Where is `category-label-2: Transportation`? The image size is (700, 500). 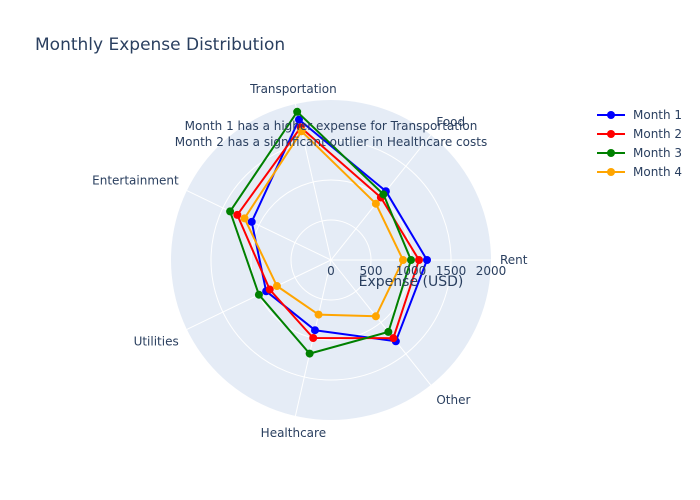
category-label-2: Transportation is located at coordinates (293, 89).